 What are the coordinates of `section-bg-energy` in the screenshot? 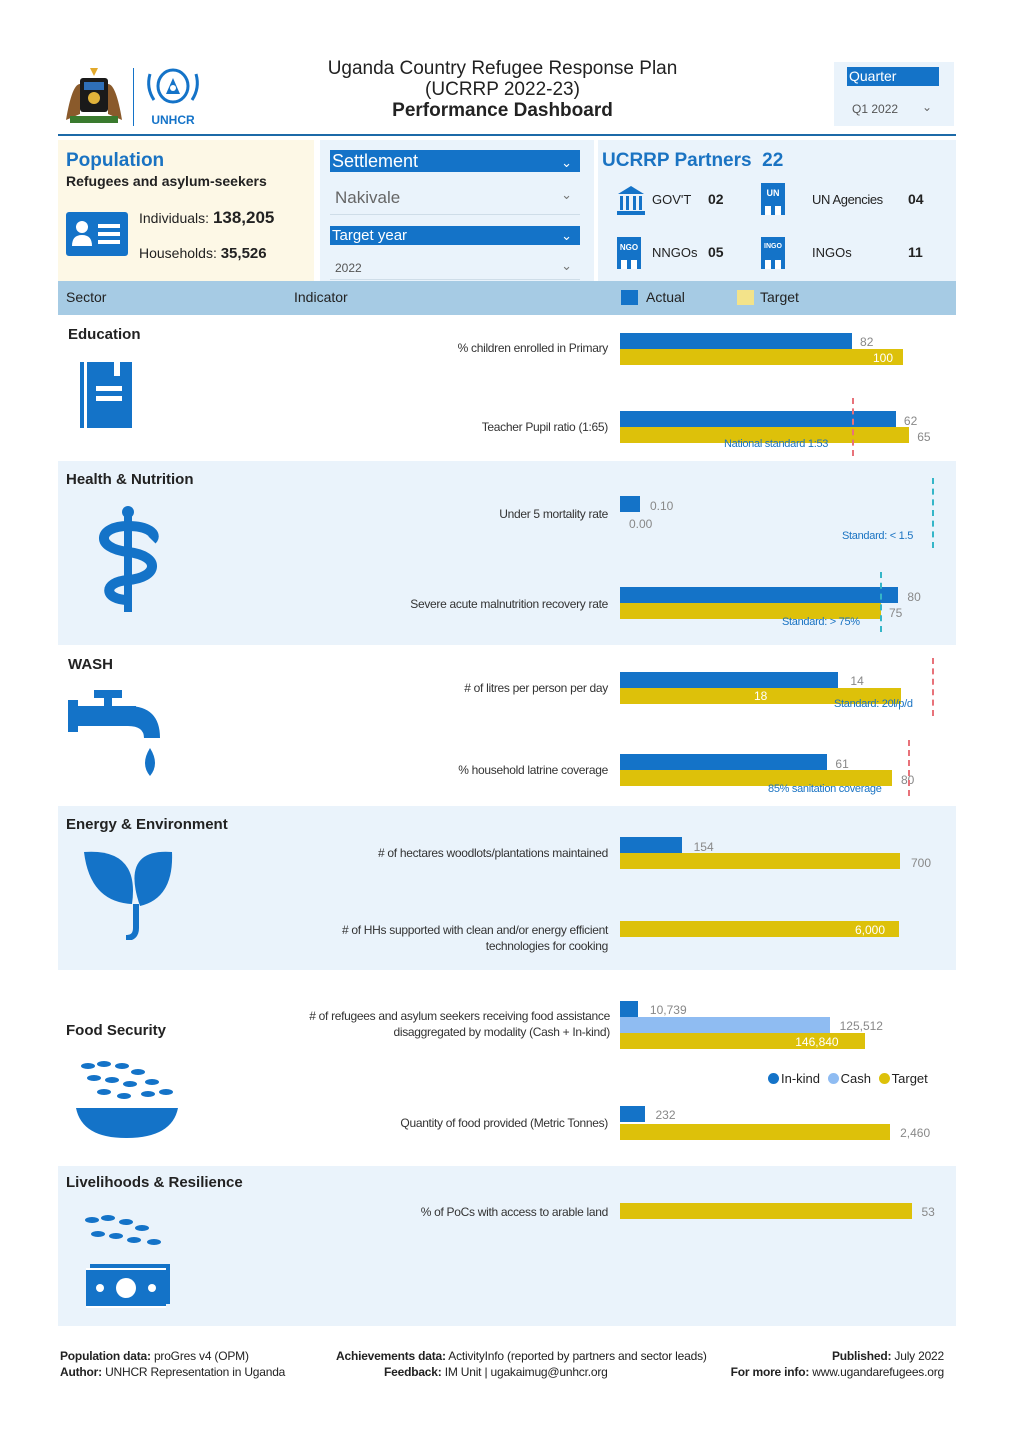 It's located at (507, 888).